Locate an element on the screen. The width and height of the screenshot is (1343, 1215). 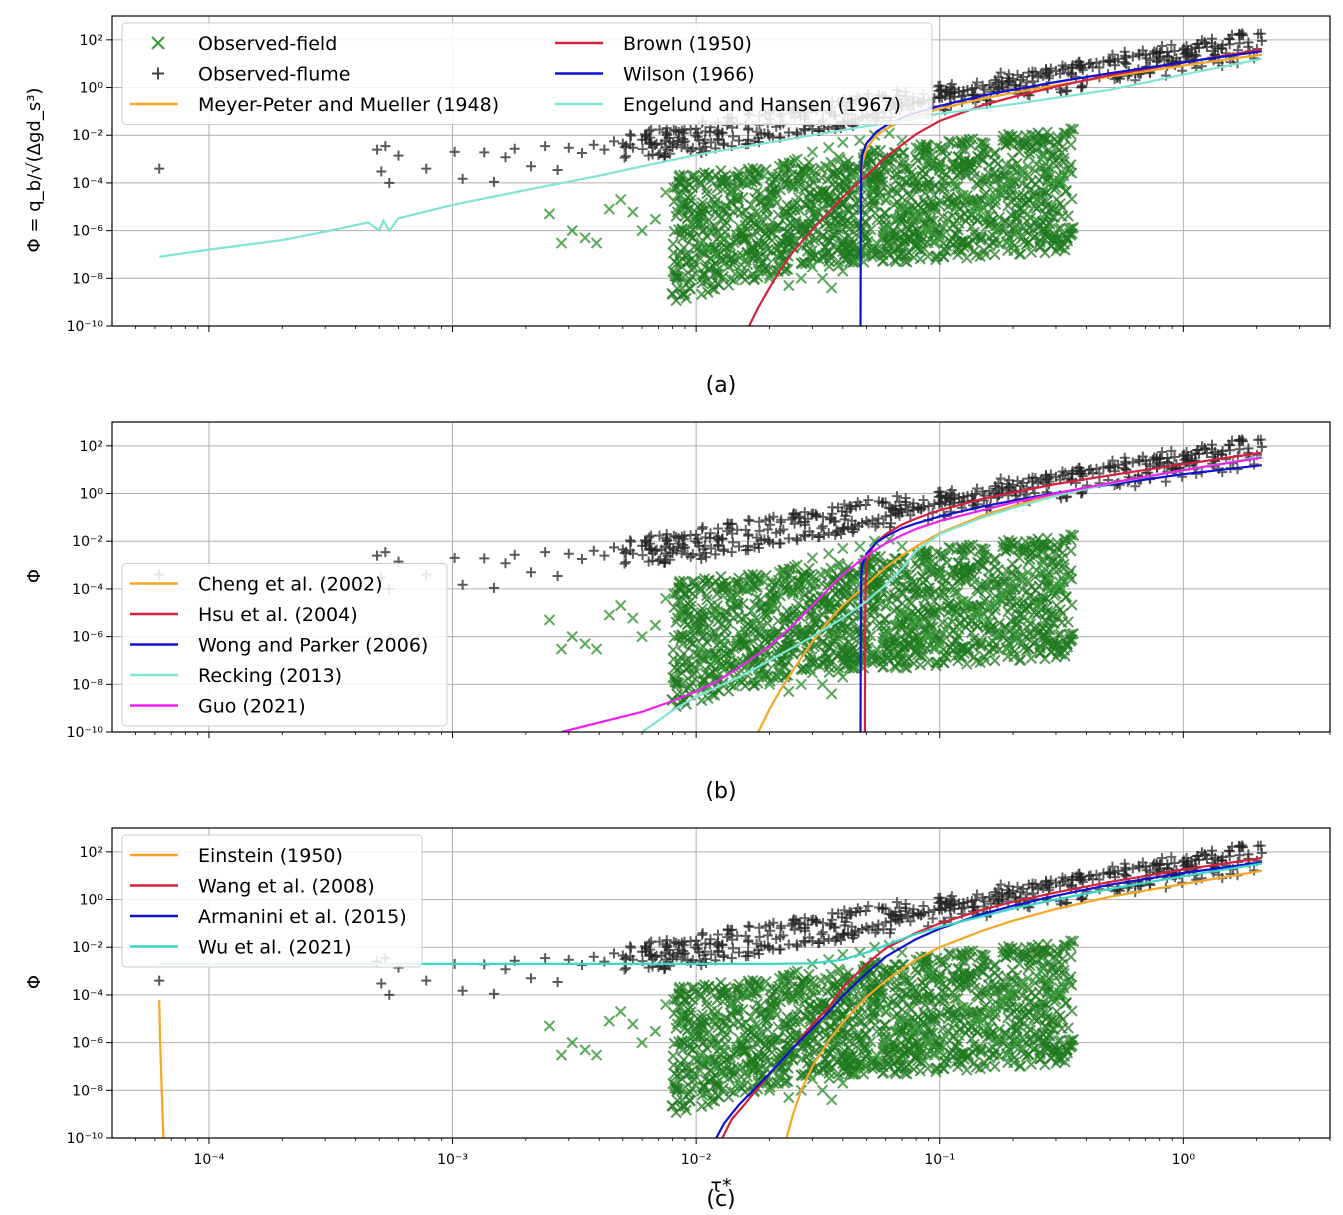
legend-marker-plus is located at coordinates (158, 73).